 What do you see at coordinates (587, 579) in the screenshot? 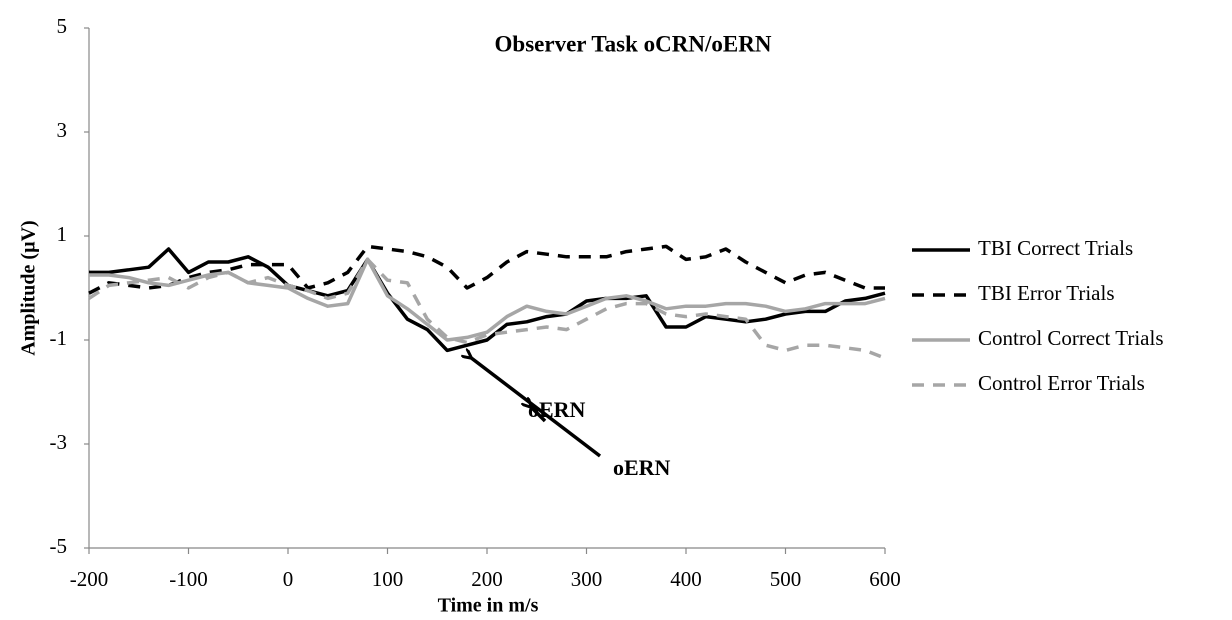
I see `x-tick-label: 300` at bounding box center [587, 579].